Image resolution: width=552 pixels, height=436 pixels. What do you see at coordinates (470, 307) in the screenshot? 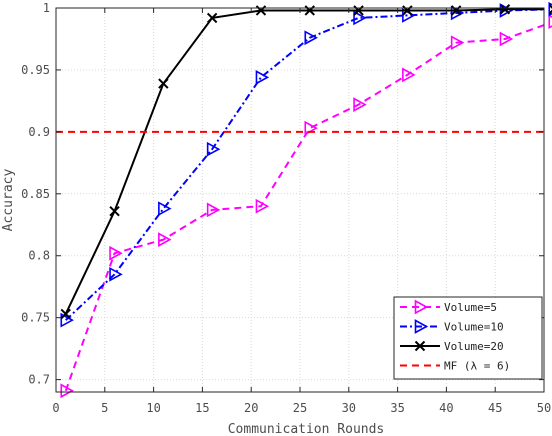
I see `legend-label: Volume=5` at bounding box center [470, 307].